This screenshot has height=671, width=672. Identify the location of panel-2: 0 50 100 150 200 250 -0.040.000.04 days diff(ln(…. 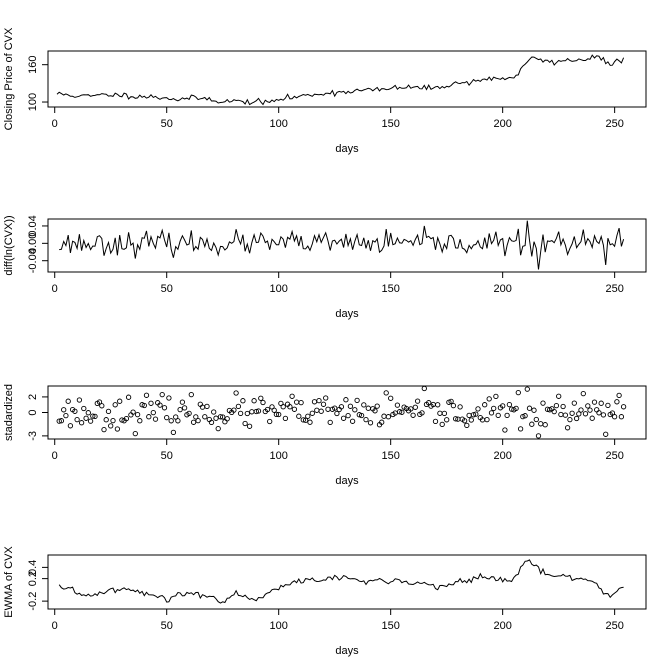
(325, 267).